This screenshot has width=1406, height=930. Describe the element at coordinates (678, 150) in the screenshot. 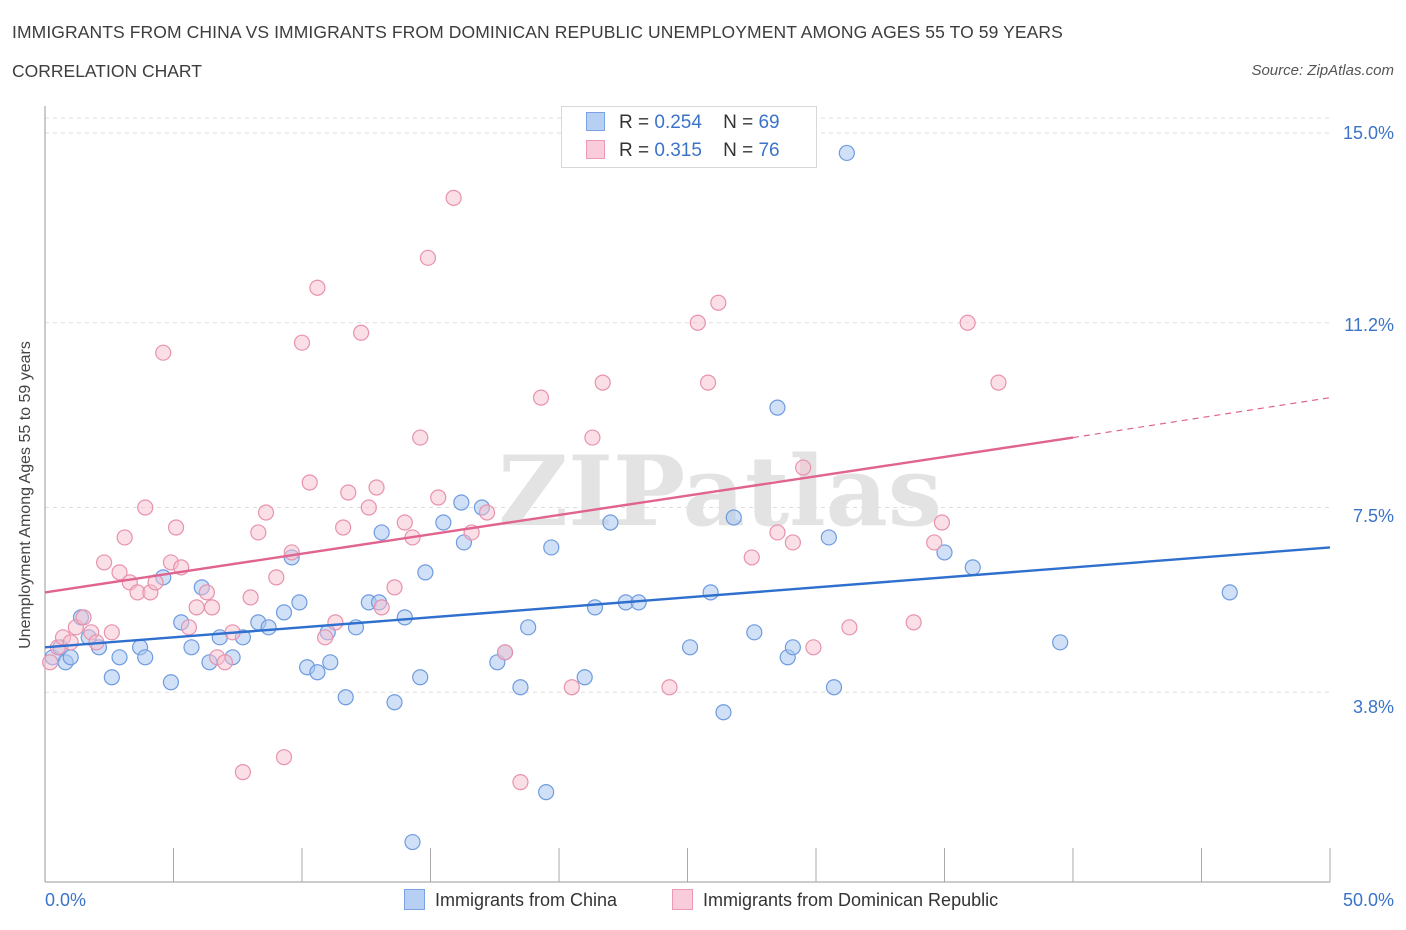

I see `legend-dr-r-value: 0.315` at that location.